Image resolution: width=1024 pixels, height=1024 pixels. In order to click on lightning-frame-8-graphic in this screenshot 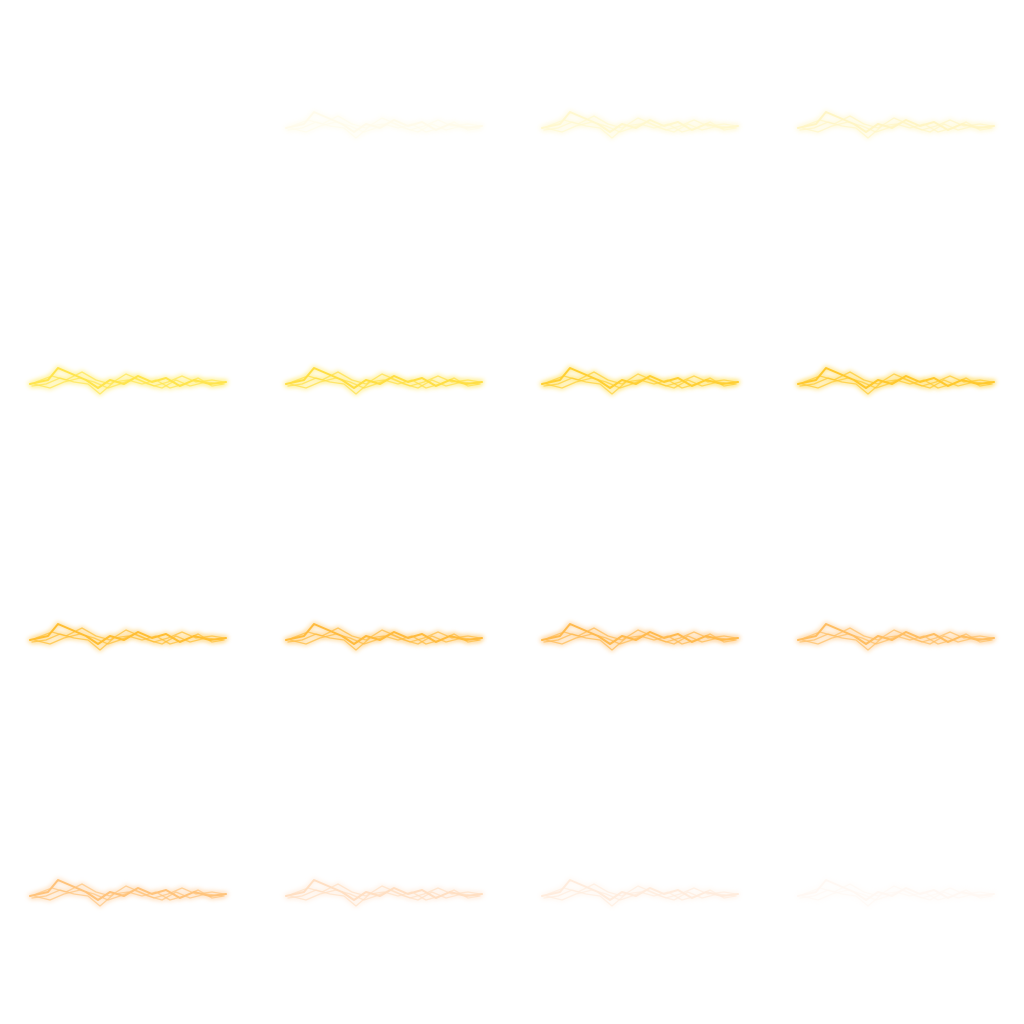, I will do `click(896, 380)`.